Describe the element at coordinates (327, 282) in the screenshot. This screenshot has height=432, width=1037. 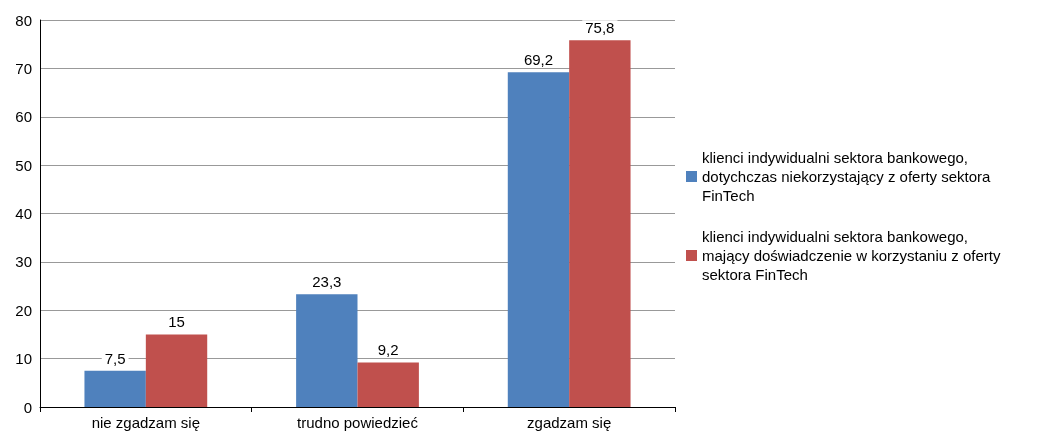
I see `data-label: 23,3` at that location.